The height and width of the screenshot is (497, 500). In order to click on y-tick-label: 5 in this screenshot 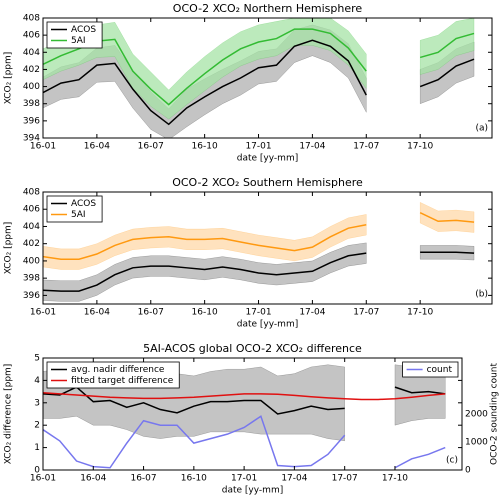, I will do `click(37, 359)`.